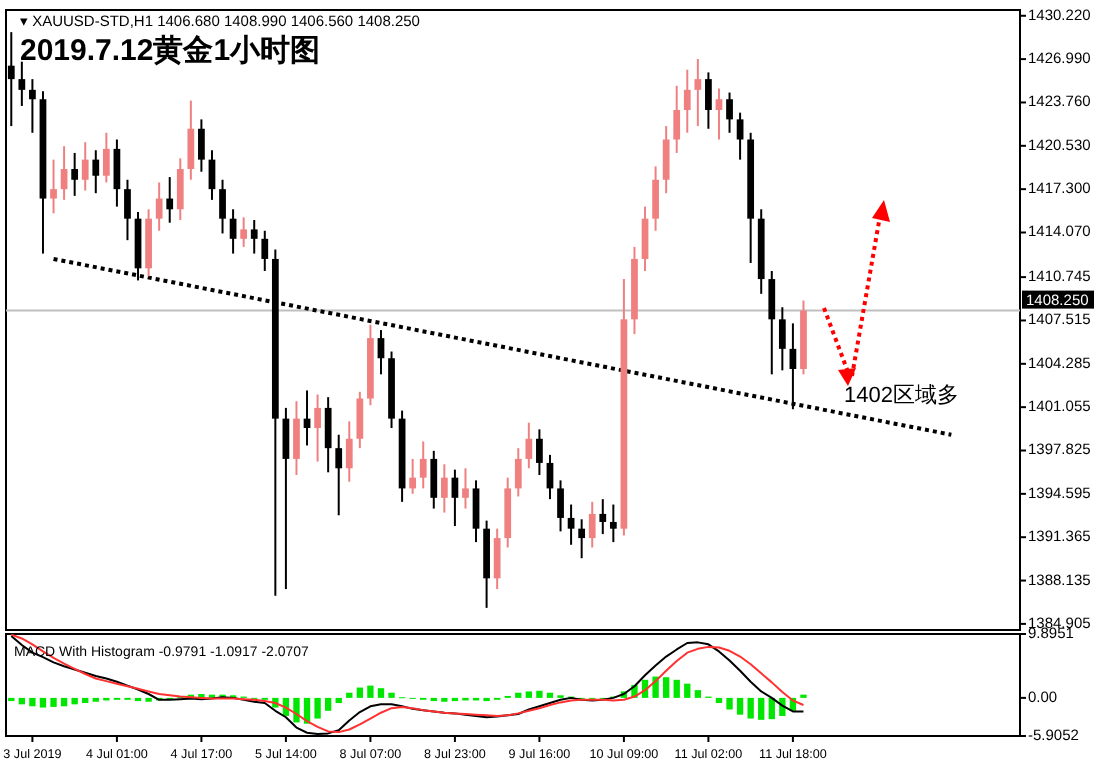 Image resolution: width=1100 pixels, height=770 pixels. Describe the element at coordinates (170, 51) in the screenshot. I see `text: 2019.7.12黄金1小时图` at that location.